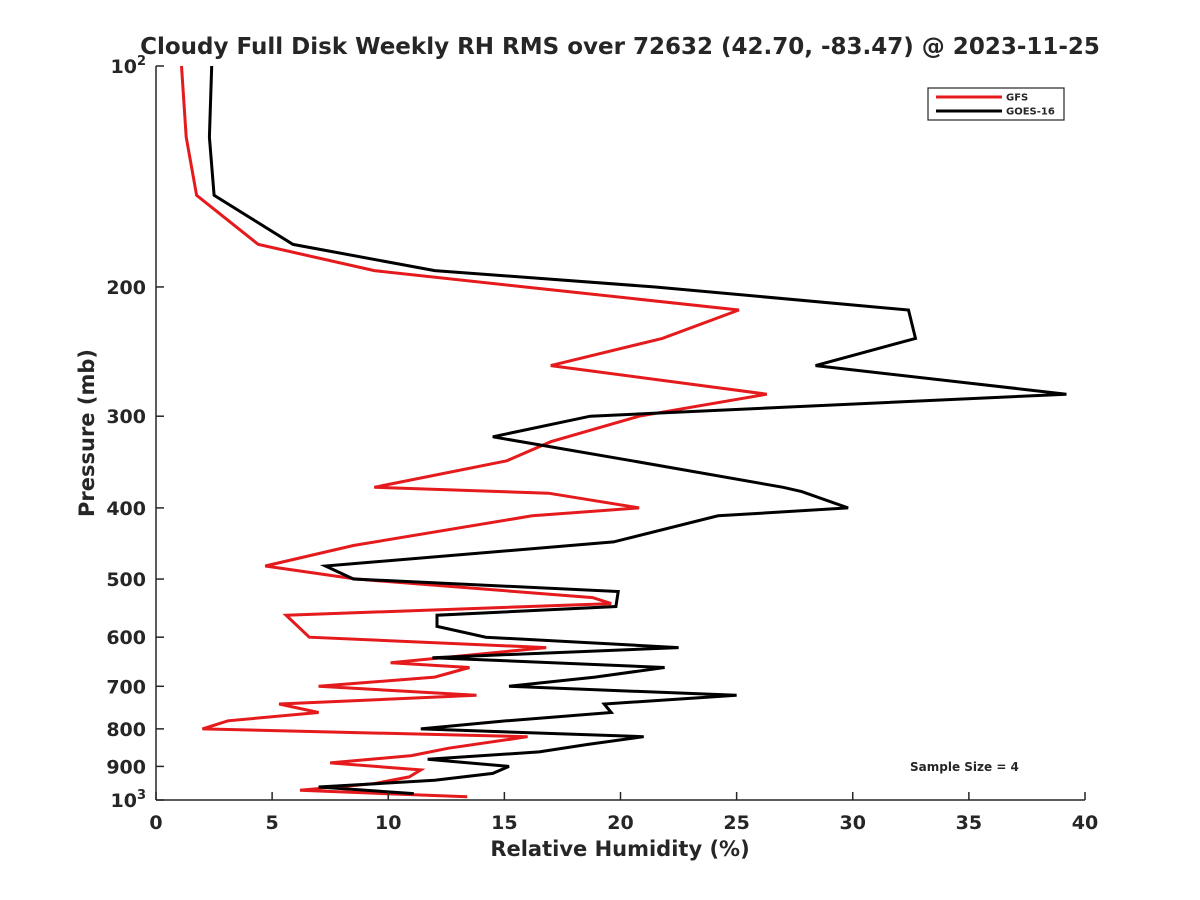 The width and height of the screenshot is (1200, 900). What do you see at coordinates (87, 433) in the screenshot?
I see `y-axis-label: Pressure (mb)` at bounding box center [87, 433].